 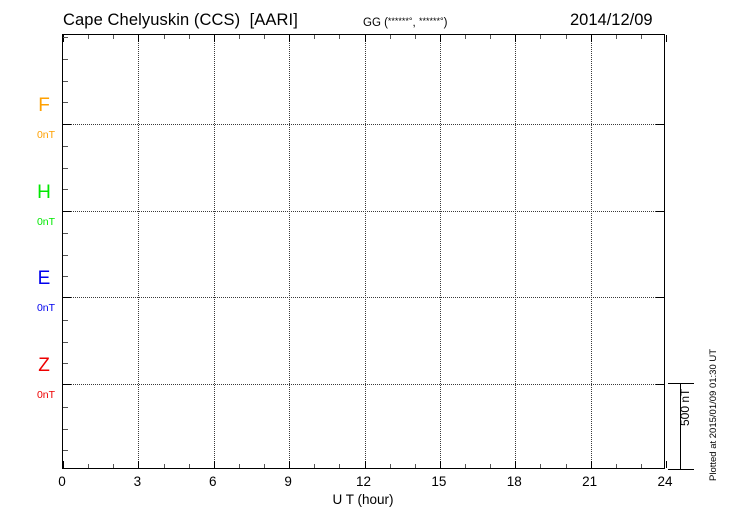 What do you see at coordinates (62, 481) in the screenshot?
I see `x-tick-label: 0` at bounding box center [62, 481].